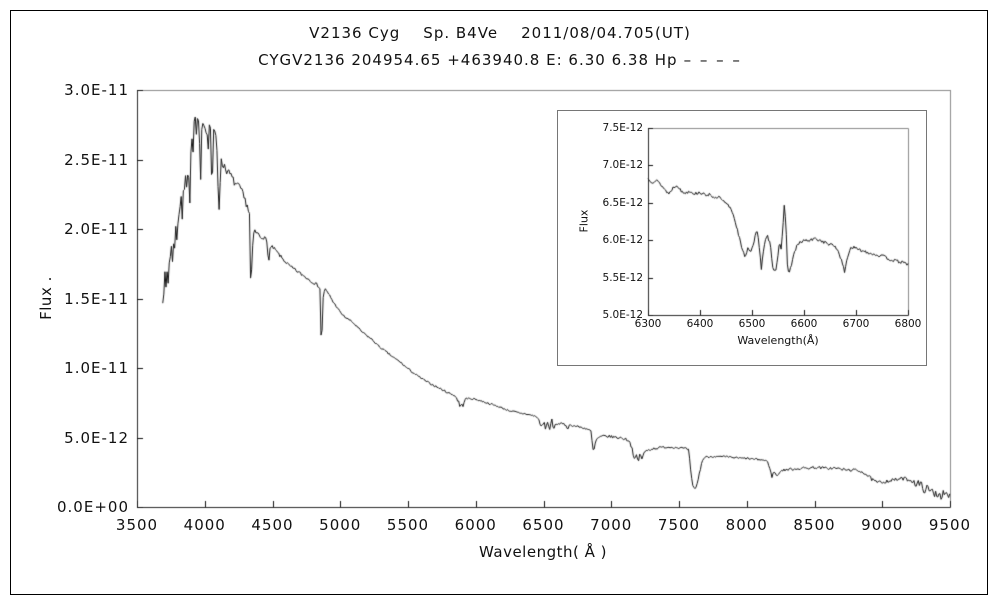 This screenshot has width=1000, height=600. Describe the element at coordinates (622, 202) in the screenshot. I see `inset-y-tick-label: 6.5E-12` at that location.